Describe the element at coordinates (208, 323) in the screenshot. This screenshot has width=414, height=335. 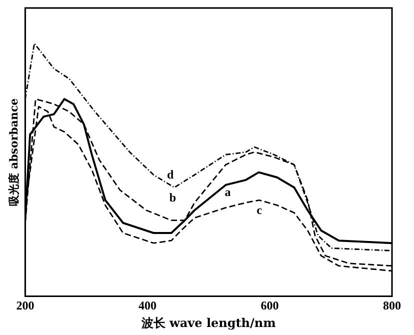
I see `x-axis-title: 波长 wave length/nm` at that location.